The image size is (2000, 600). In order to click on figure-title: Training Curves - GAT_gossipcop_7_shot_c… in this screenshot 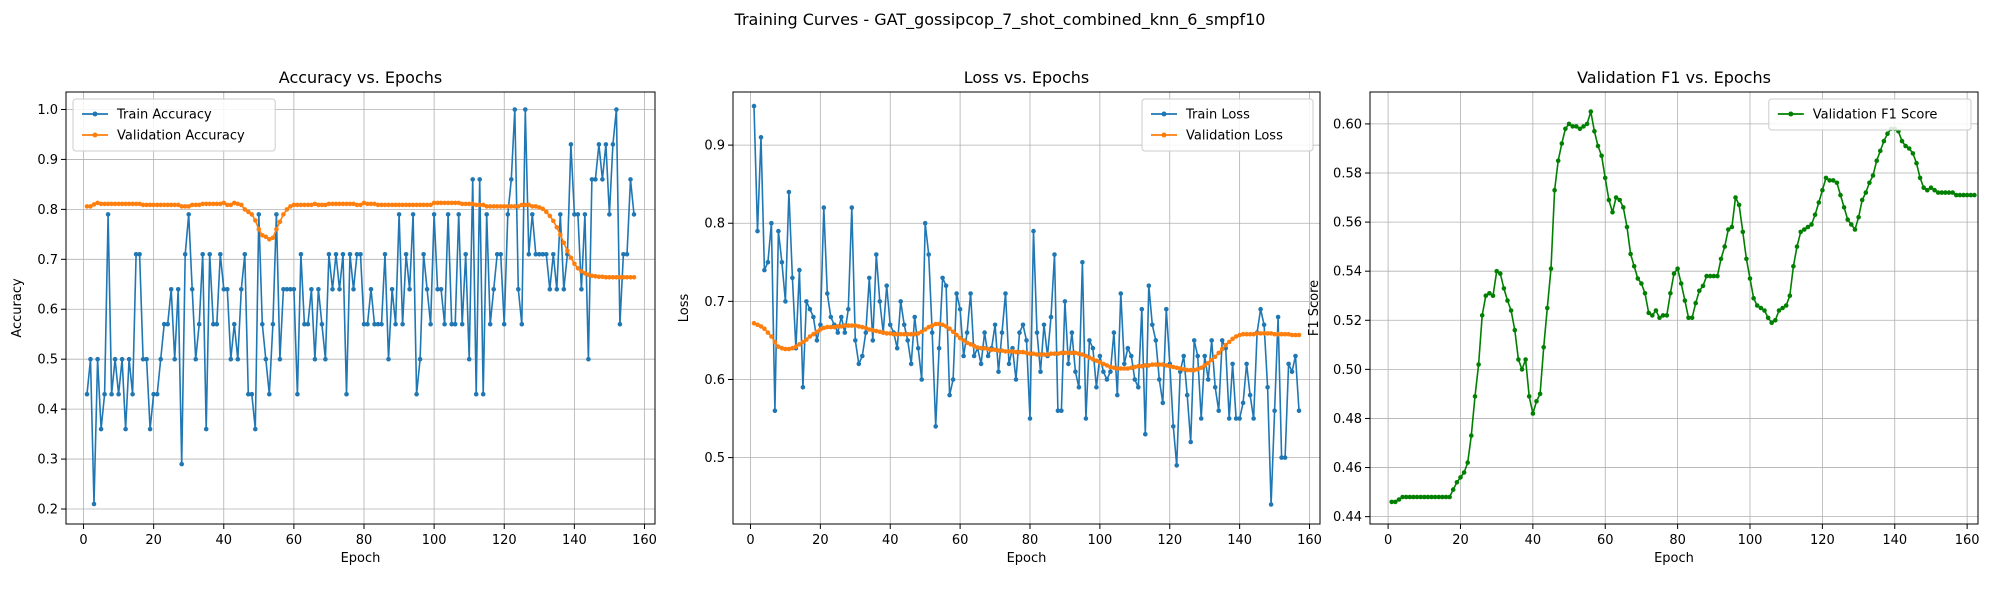, I will do `click(1000, 19)`.